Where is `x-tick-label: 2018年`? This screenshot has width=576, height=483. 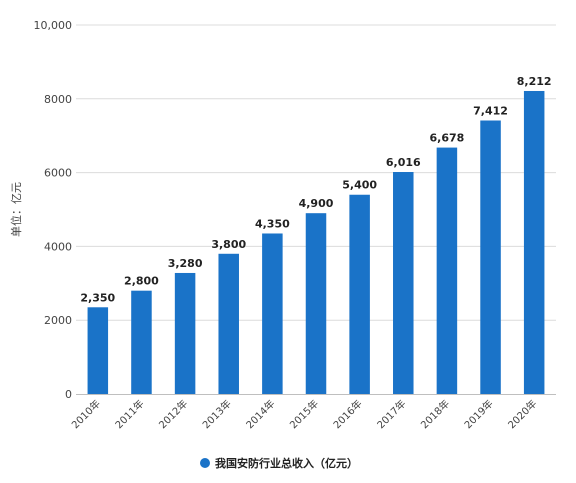
x-tick-label: 2018年 is located at coordinates (435, 414).